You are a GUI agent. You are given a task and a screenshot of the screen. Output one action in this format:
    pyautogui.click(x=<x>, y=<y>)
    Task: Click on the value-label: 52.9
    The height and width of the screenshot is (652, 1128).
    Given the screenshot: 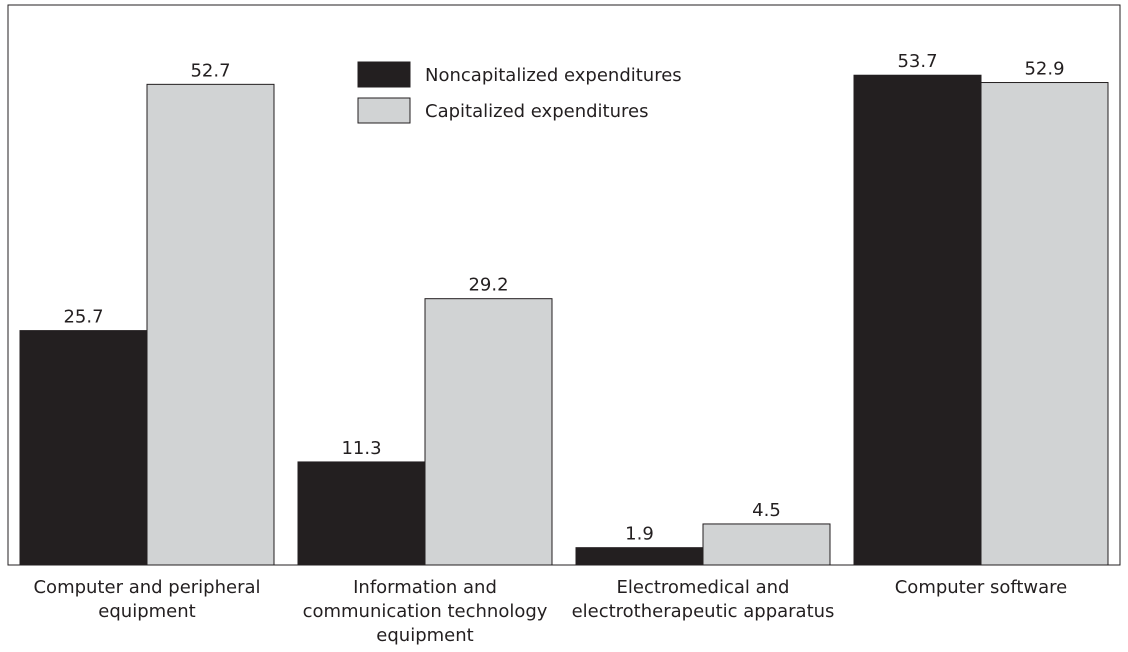 What is the action you would take?
    pyautogui.click(x=1044, y=69)
    